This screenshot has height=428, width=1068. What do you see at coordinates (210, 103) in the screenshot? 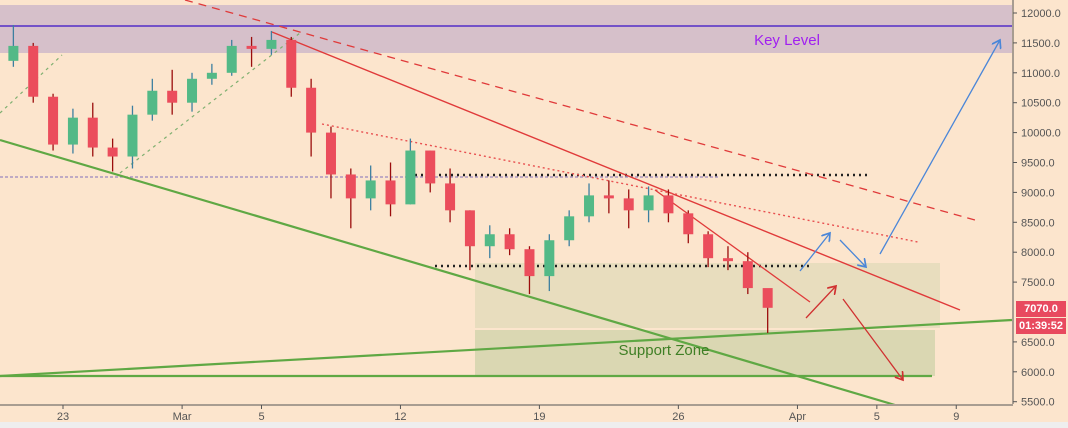
I see `channel-dashed-line` at bounding box center [210, 103].